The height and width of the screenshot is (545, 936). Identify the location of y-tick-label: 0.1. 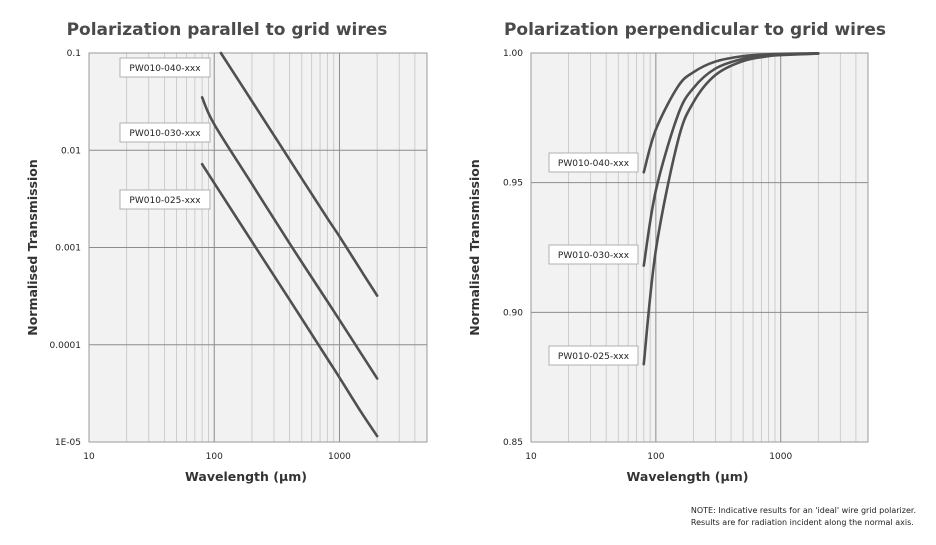
(74, 54).